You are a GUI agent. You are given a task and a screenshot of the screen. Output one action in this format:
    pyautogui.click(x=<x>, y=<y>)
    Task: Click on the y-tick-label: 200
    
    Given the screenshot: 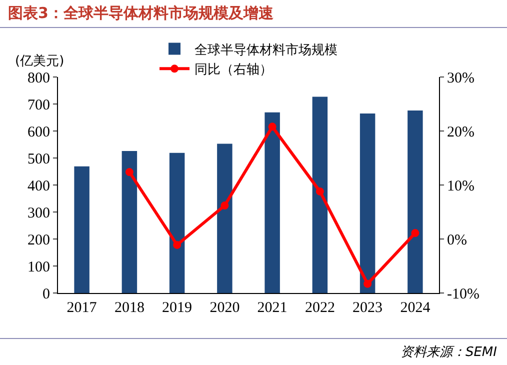 What is the action you would take?
    pyautogui.click(x=39, y=240)
    